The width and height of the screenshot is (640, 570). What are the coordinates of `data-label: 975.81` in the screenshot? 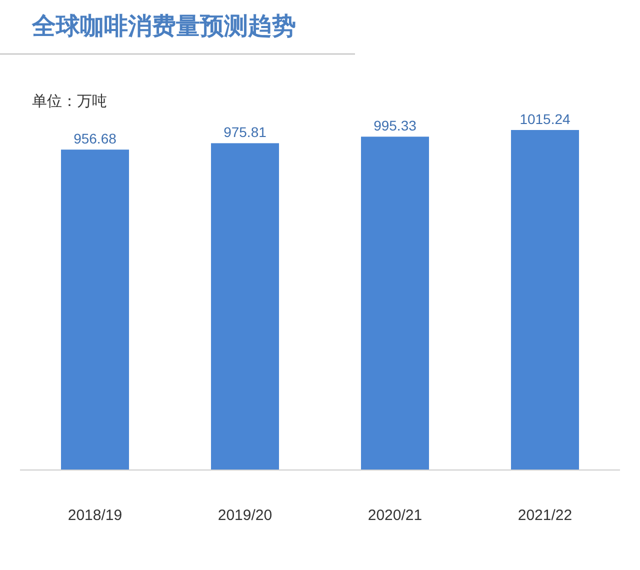 It's located at (245, 132).